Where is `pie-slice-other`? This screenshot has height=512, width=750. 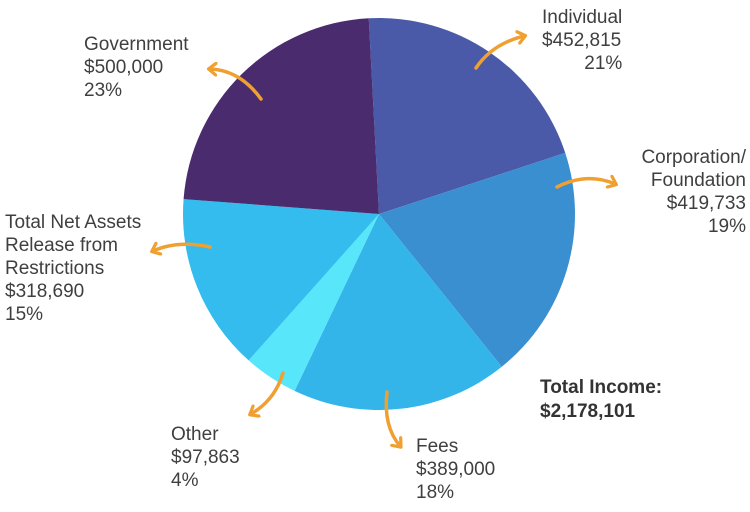 pie-slice-other is located at coordinates (313, 302).